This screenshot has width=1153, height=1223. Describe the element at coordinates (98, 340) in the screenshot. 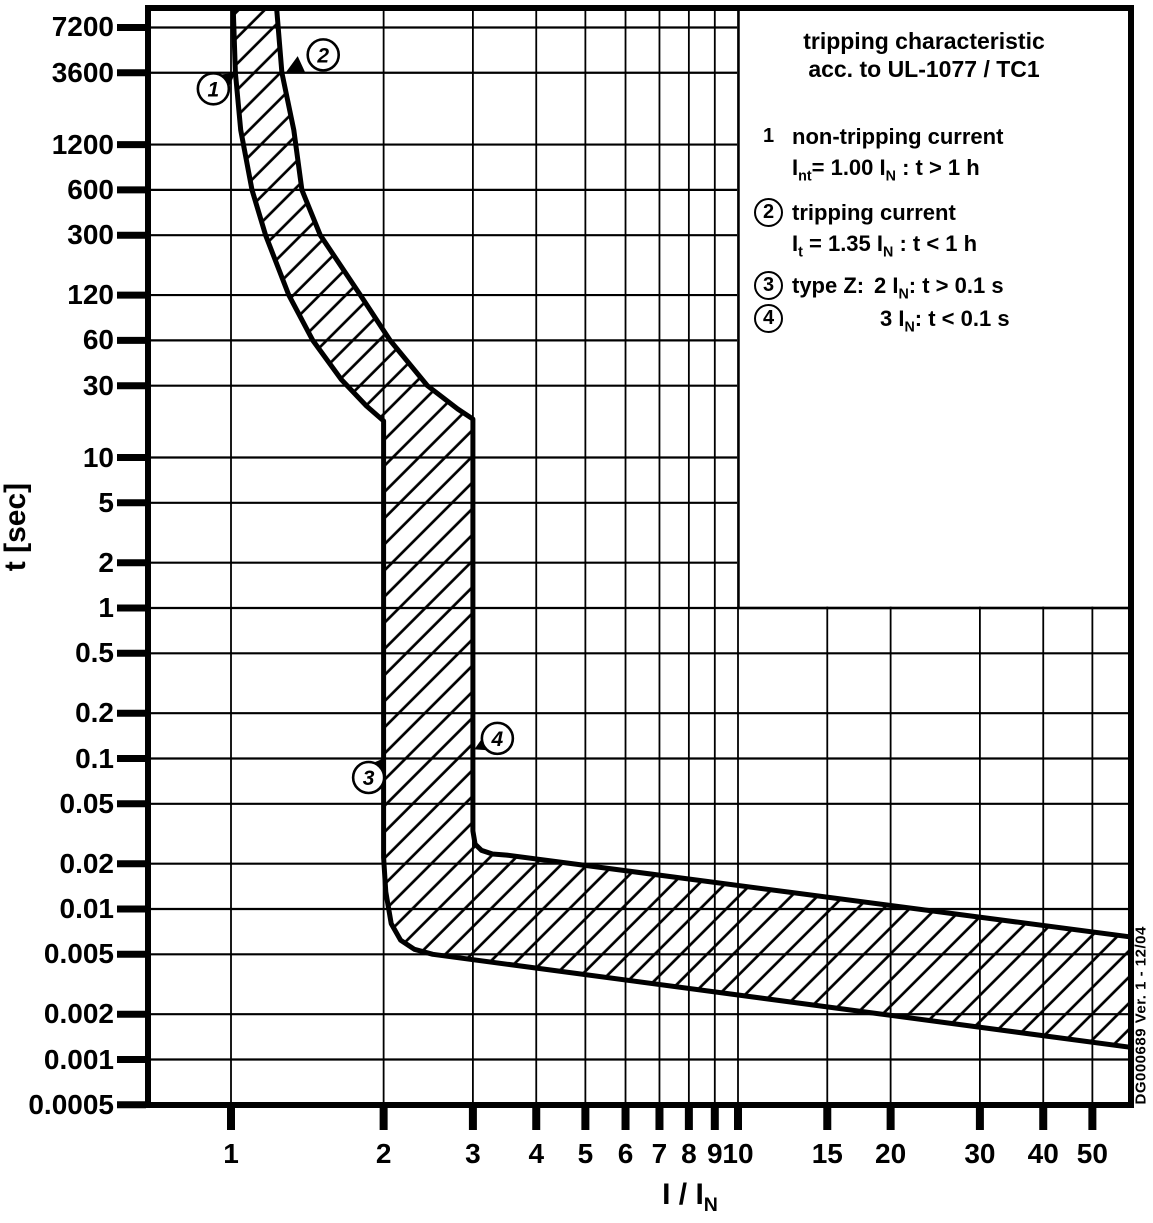

I see `y-tick-label: 60` at that location.